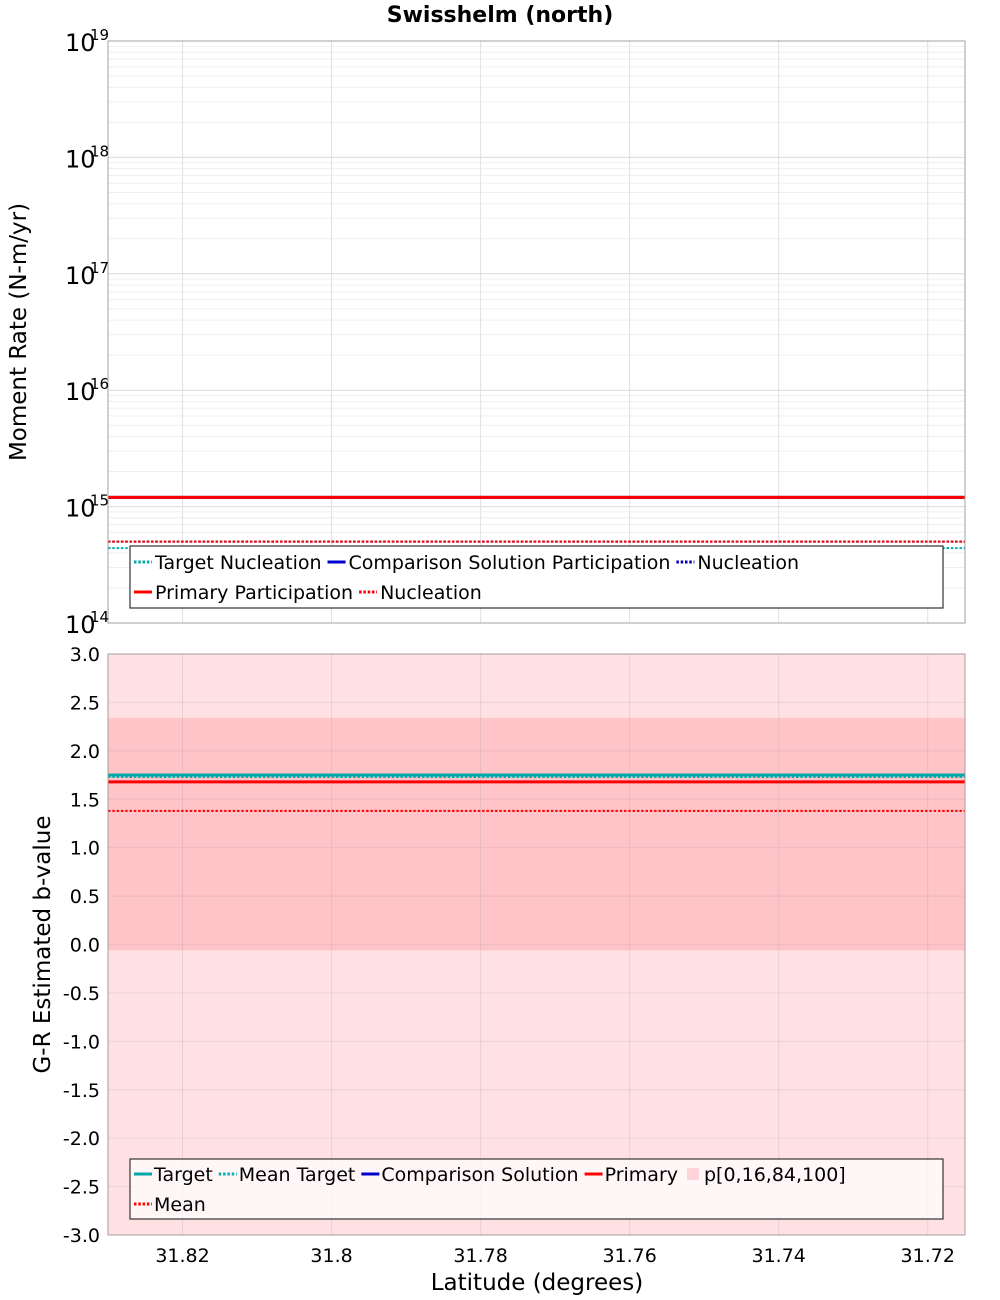 The height and width of the screenshot is (1300, 1000). Describe the element at coordinates (510, 563) in the screenshot. I see `legend-label: Comparison Solution Participation` at that location.